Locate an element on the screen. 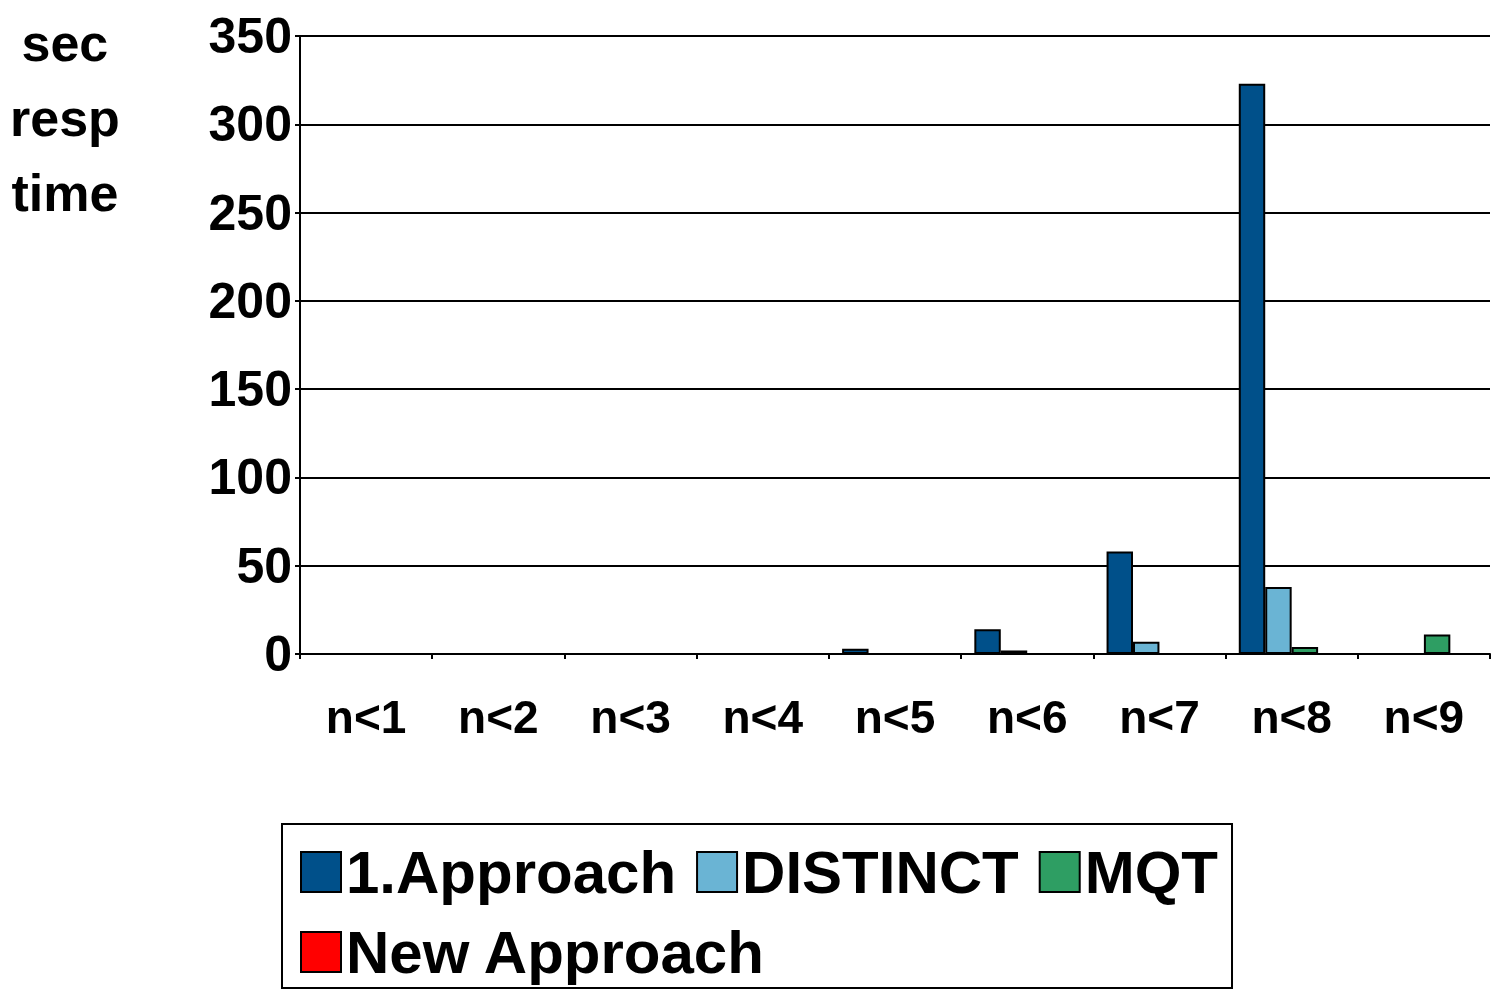  y-tick-label: 150 is located at coordinates (250, 389).